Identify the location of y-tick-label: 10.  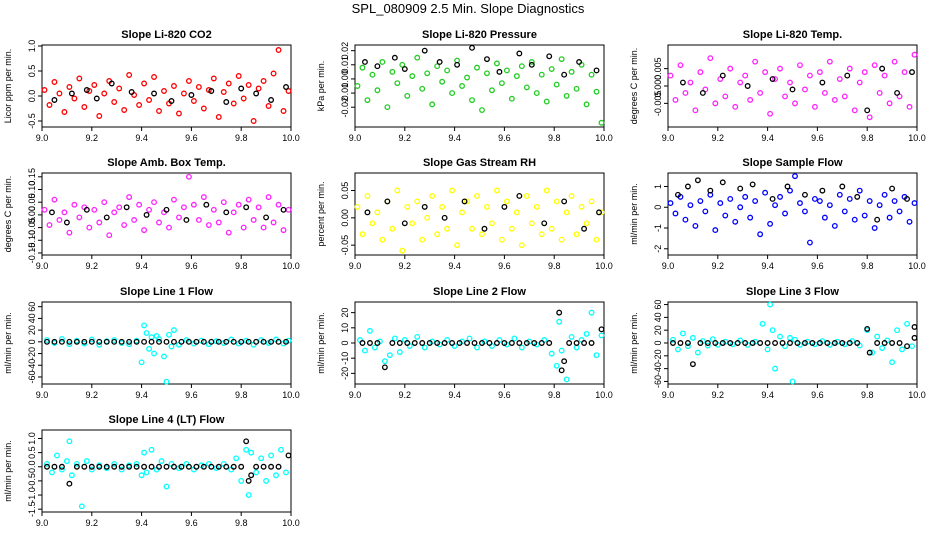
(345, 328).